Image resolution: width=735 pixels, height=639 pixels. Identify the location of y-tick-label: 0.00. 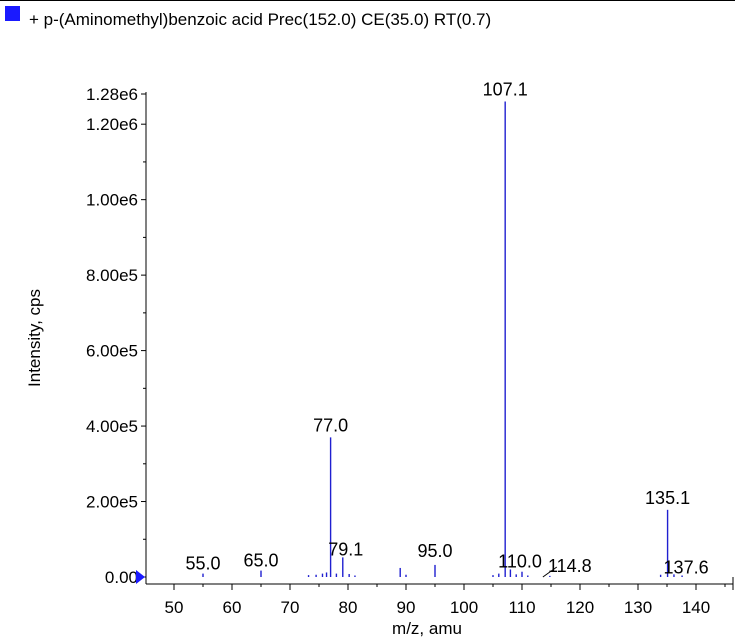
(121, 577).